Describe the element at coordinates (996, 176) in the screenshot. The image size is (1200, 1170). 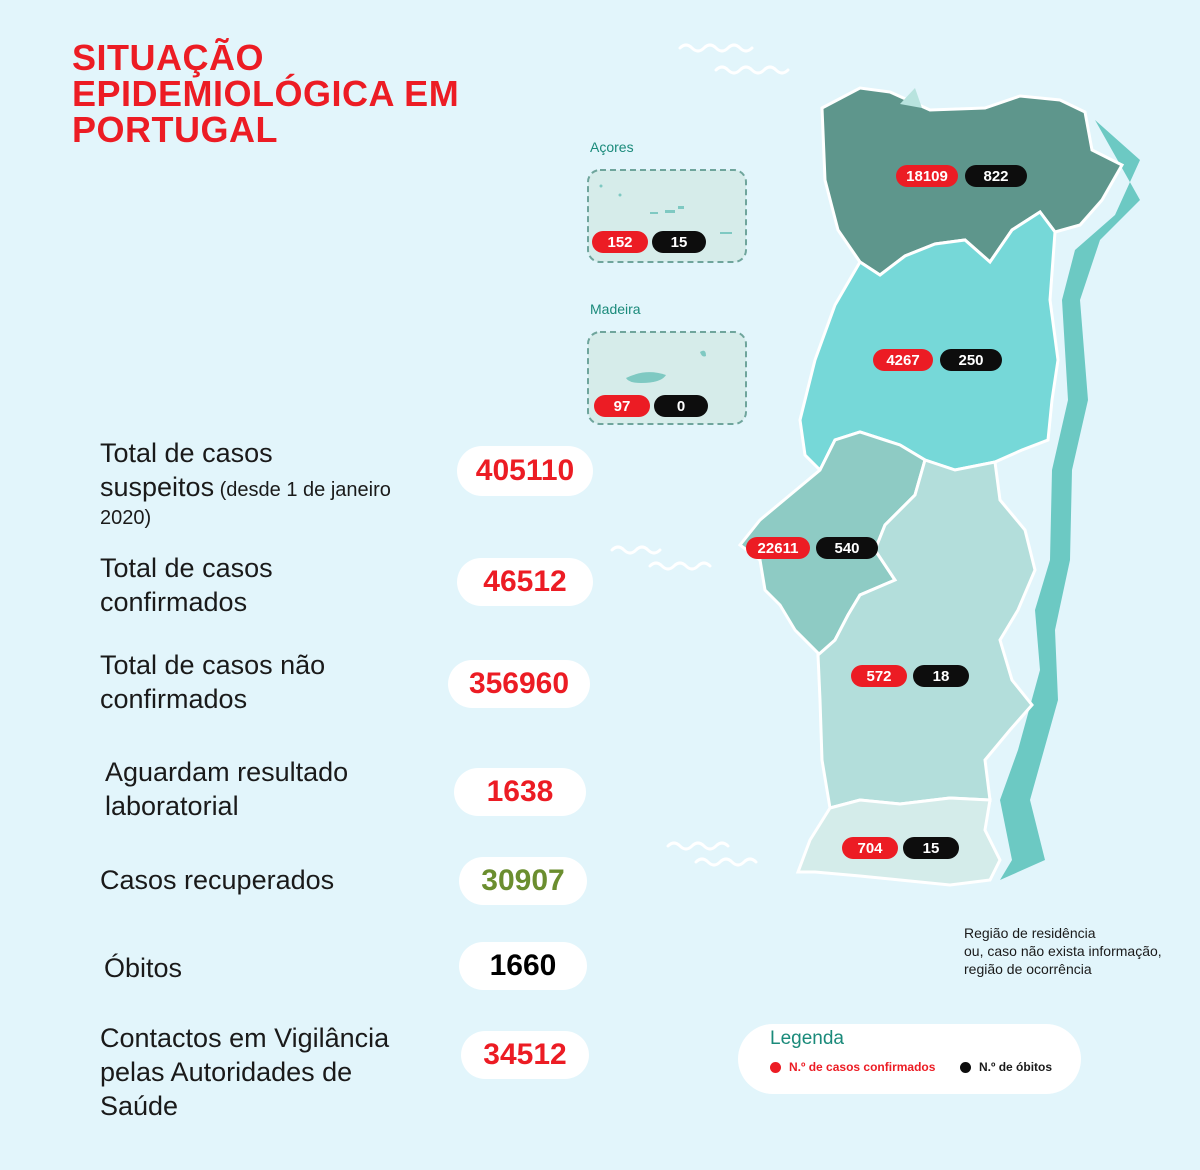
I see `norte-deaths-badge: 822` at that location.